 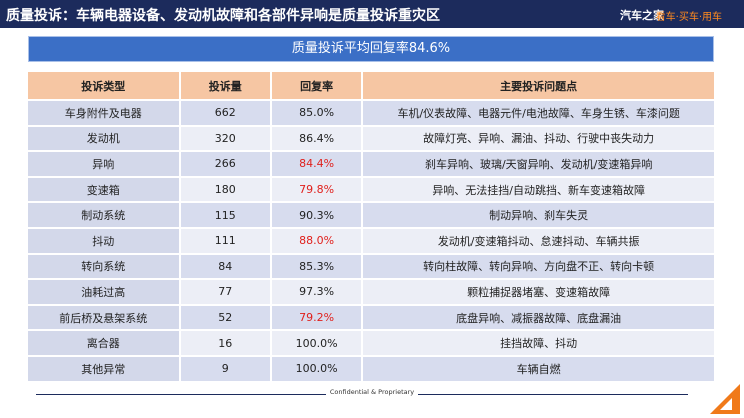 What do you see at coordinates (225, 164) in the screenshot?
I see `table-cell: 266` at bounding box center [225, 164].